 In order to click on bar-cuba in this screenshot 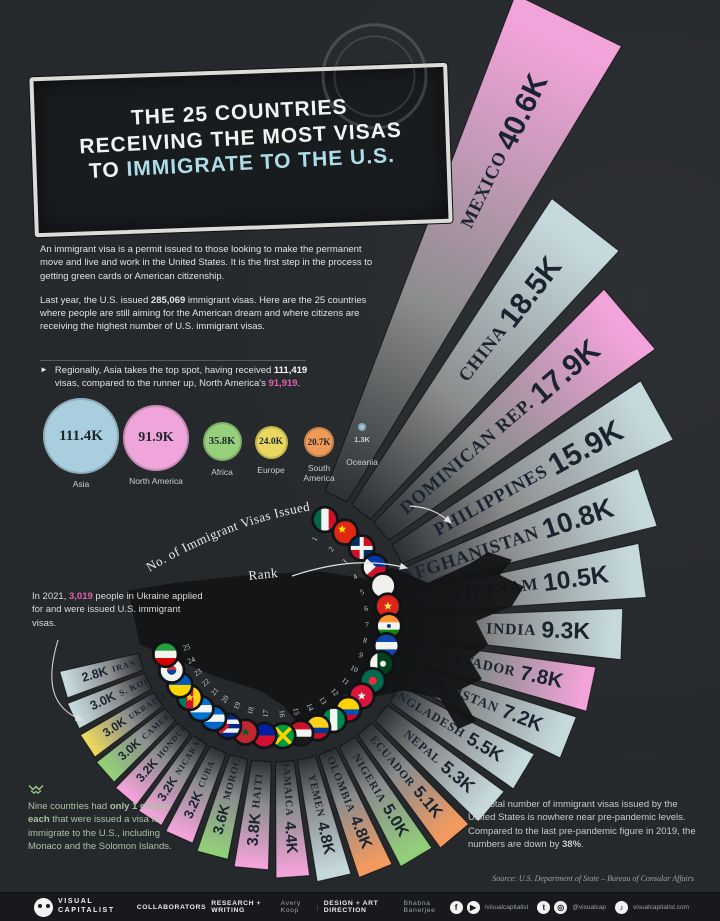, I will do `click(196, 794)`.